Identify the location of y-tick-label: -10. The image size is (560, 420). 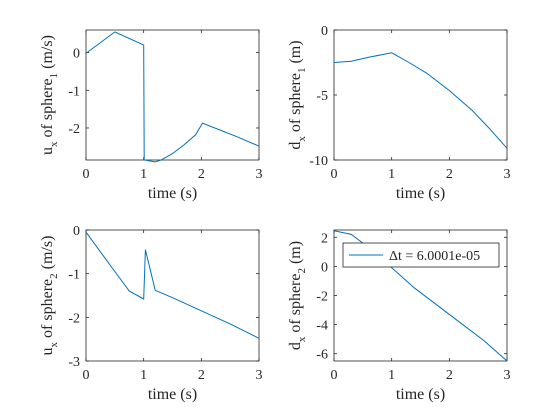
(318, 161).